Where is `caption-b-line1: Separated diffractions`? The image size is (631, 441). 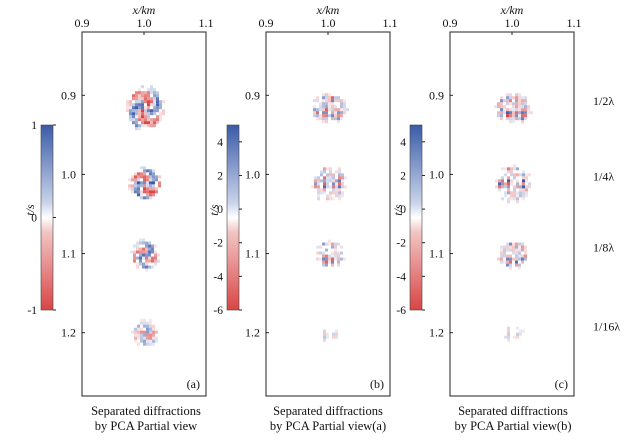 caption-b-line1: Separated diffractions is located at coordinates (328, 411).